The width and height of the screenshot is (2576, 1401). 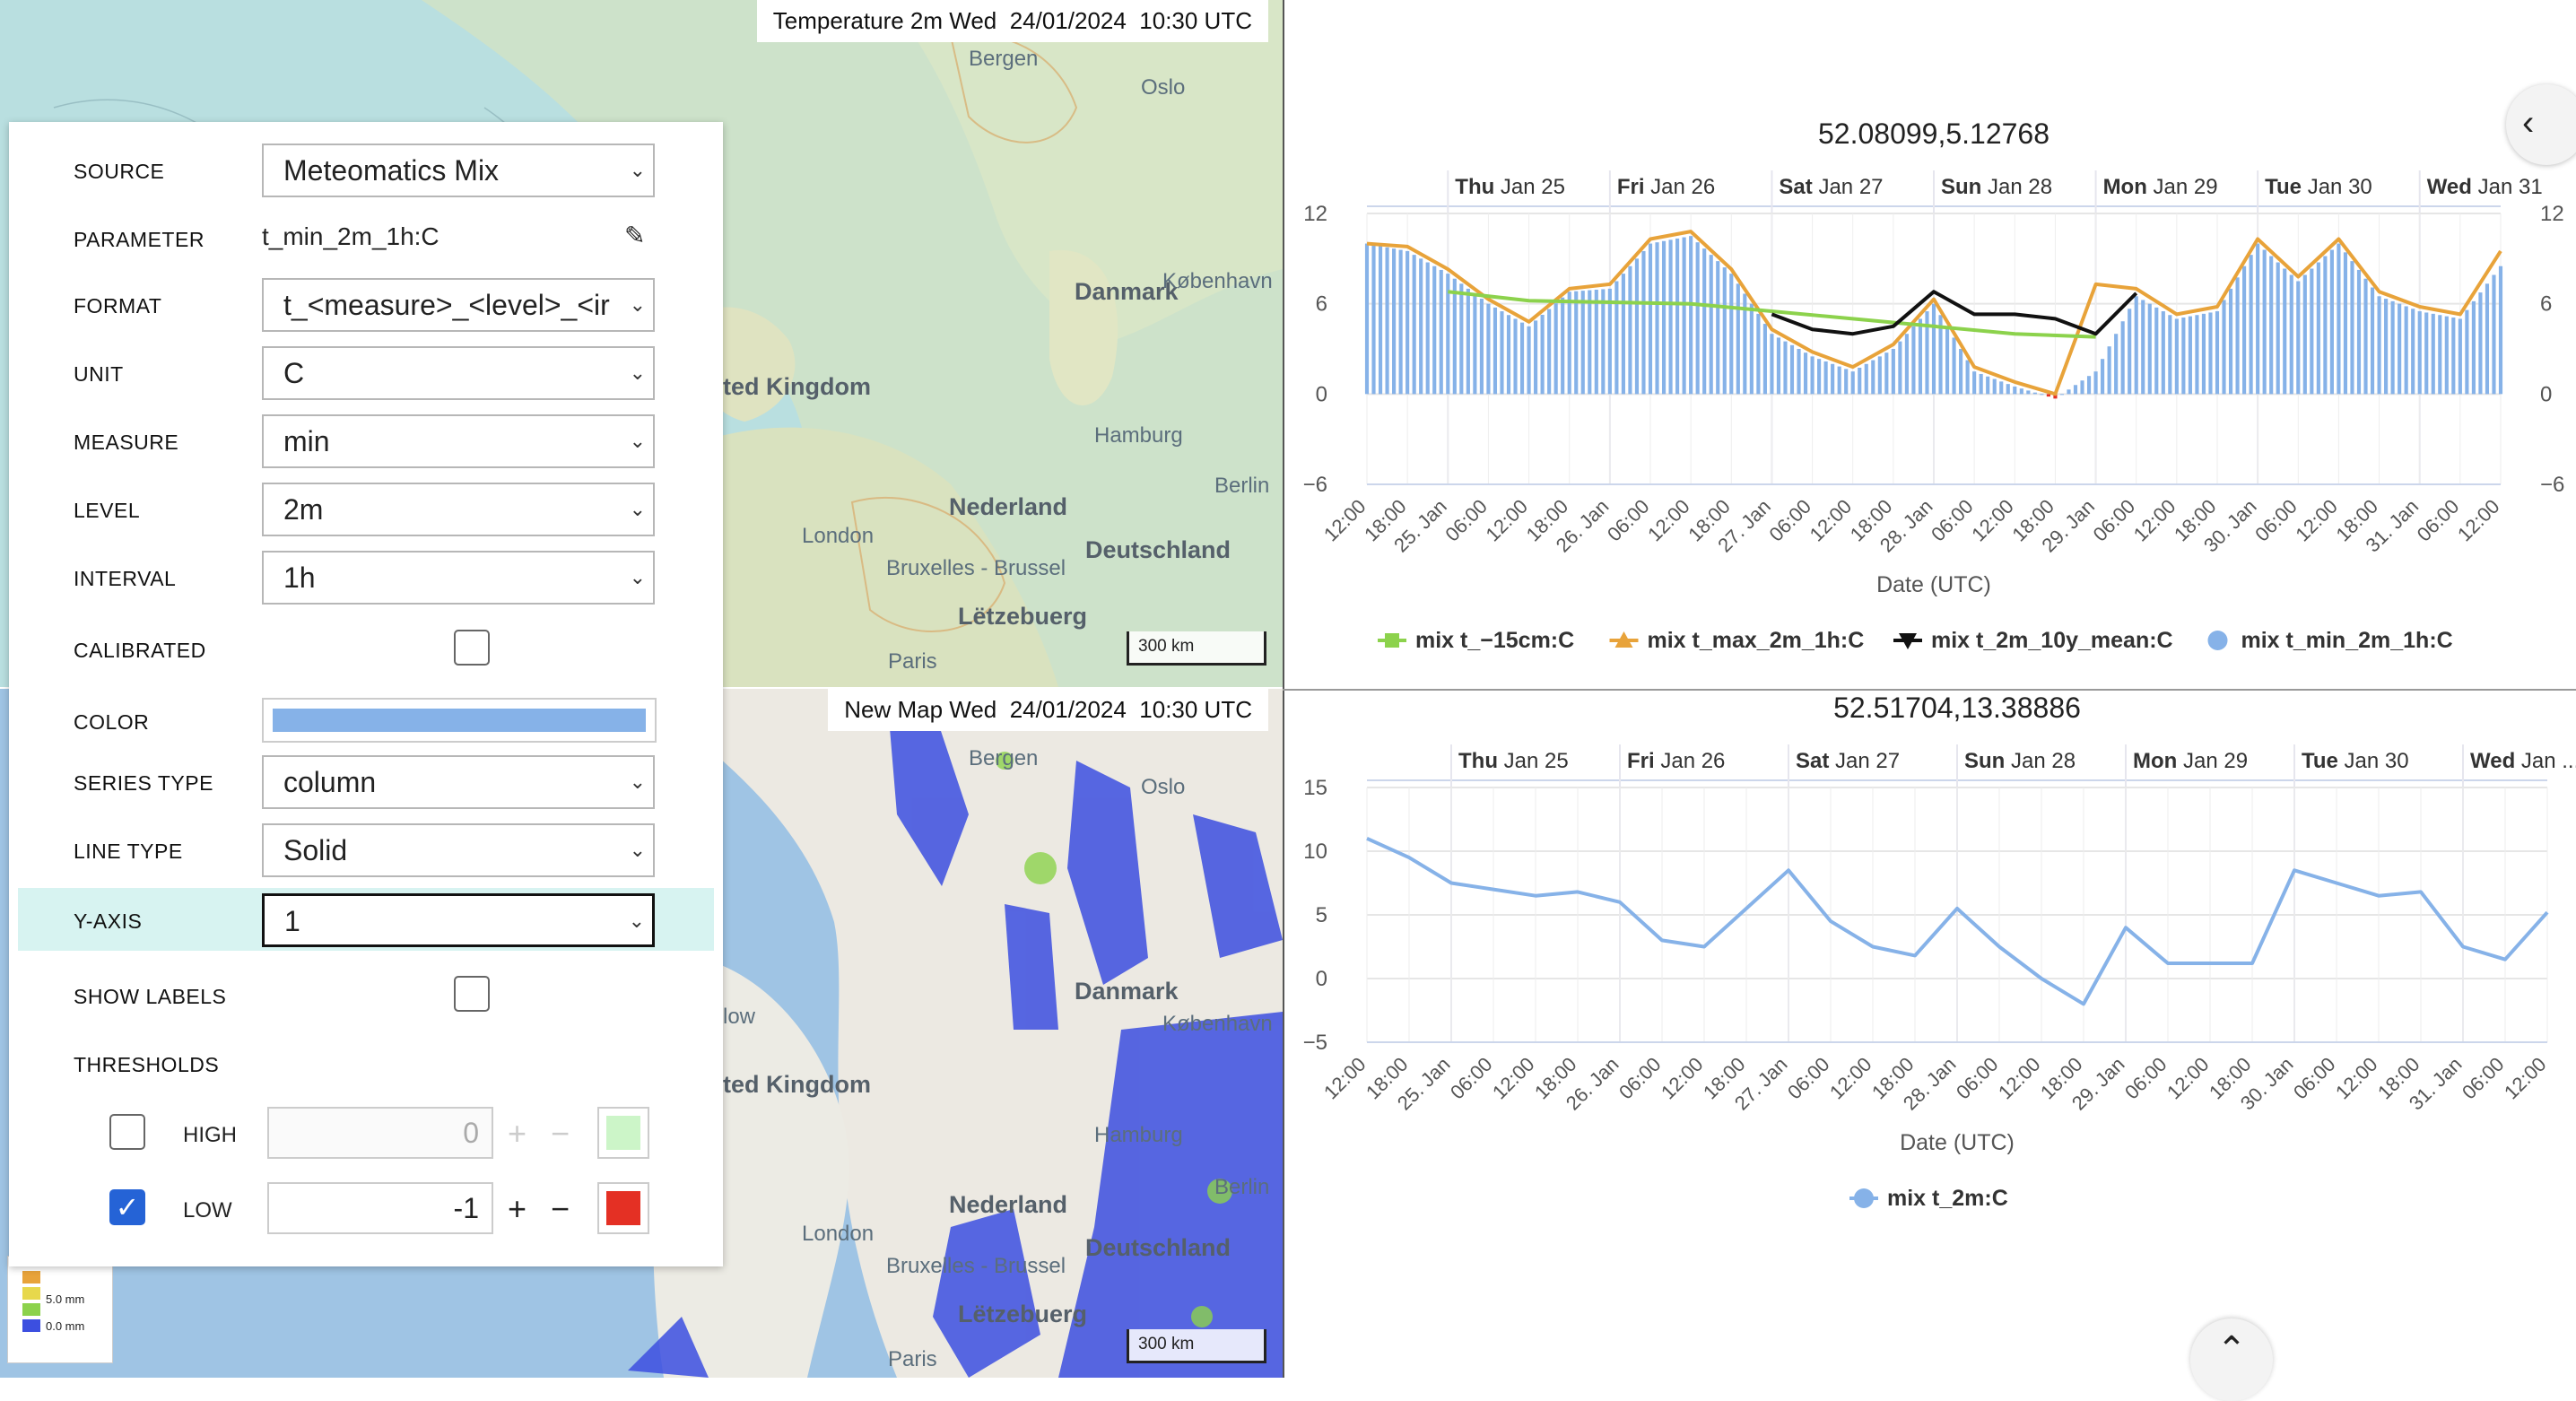 I want to click on y-axis-select: 1 ⌄, so click(x=458, y=920).